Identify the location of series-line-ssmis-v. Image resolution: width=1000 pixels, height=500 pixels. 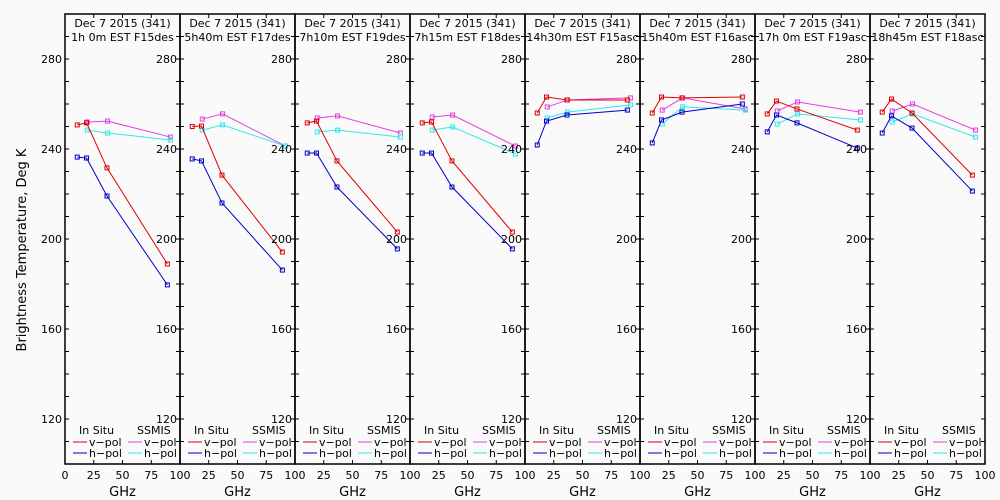
(819, 107).